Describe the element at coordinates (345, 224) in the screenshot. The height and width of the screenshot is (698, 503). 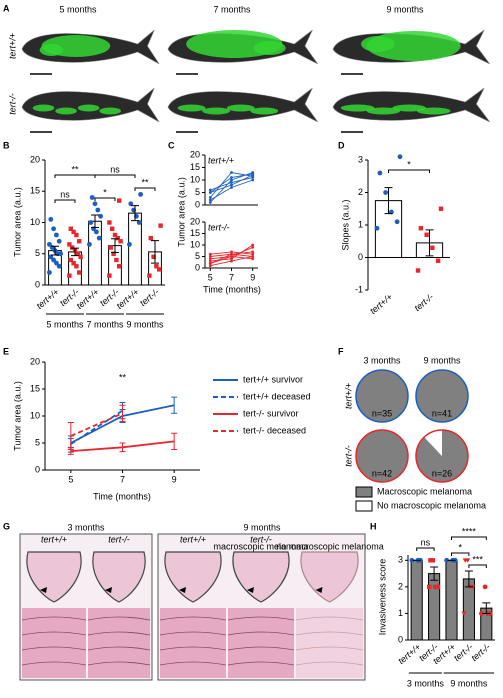
I see `y-axis-label: Slopes (a.u.)` at that location.